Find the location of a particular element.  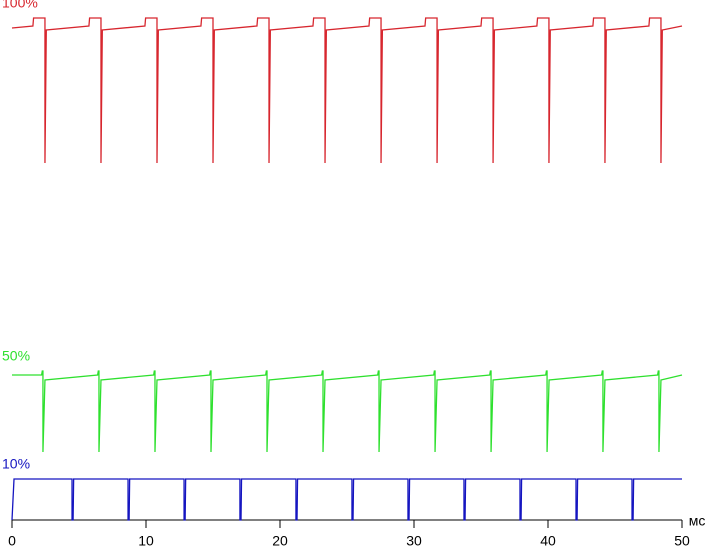

series-label: 10% is located at coordinates (16, 464).